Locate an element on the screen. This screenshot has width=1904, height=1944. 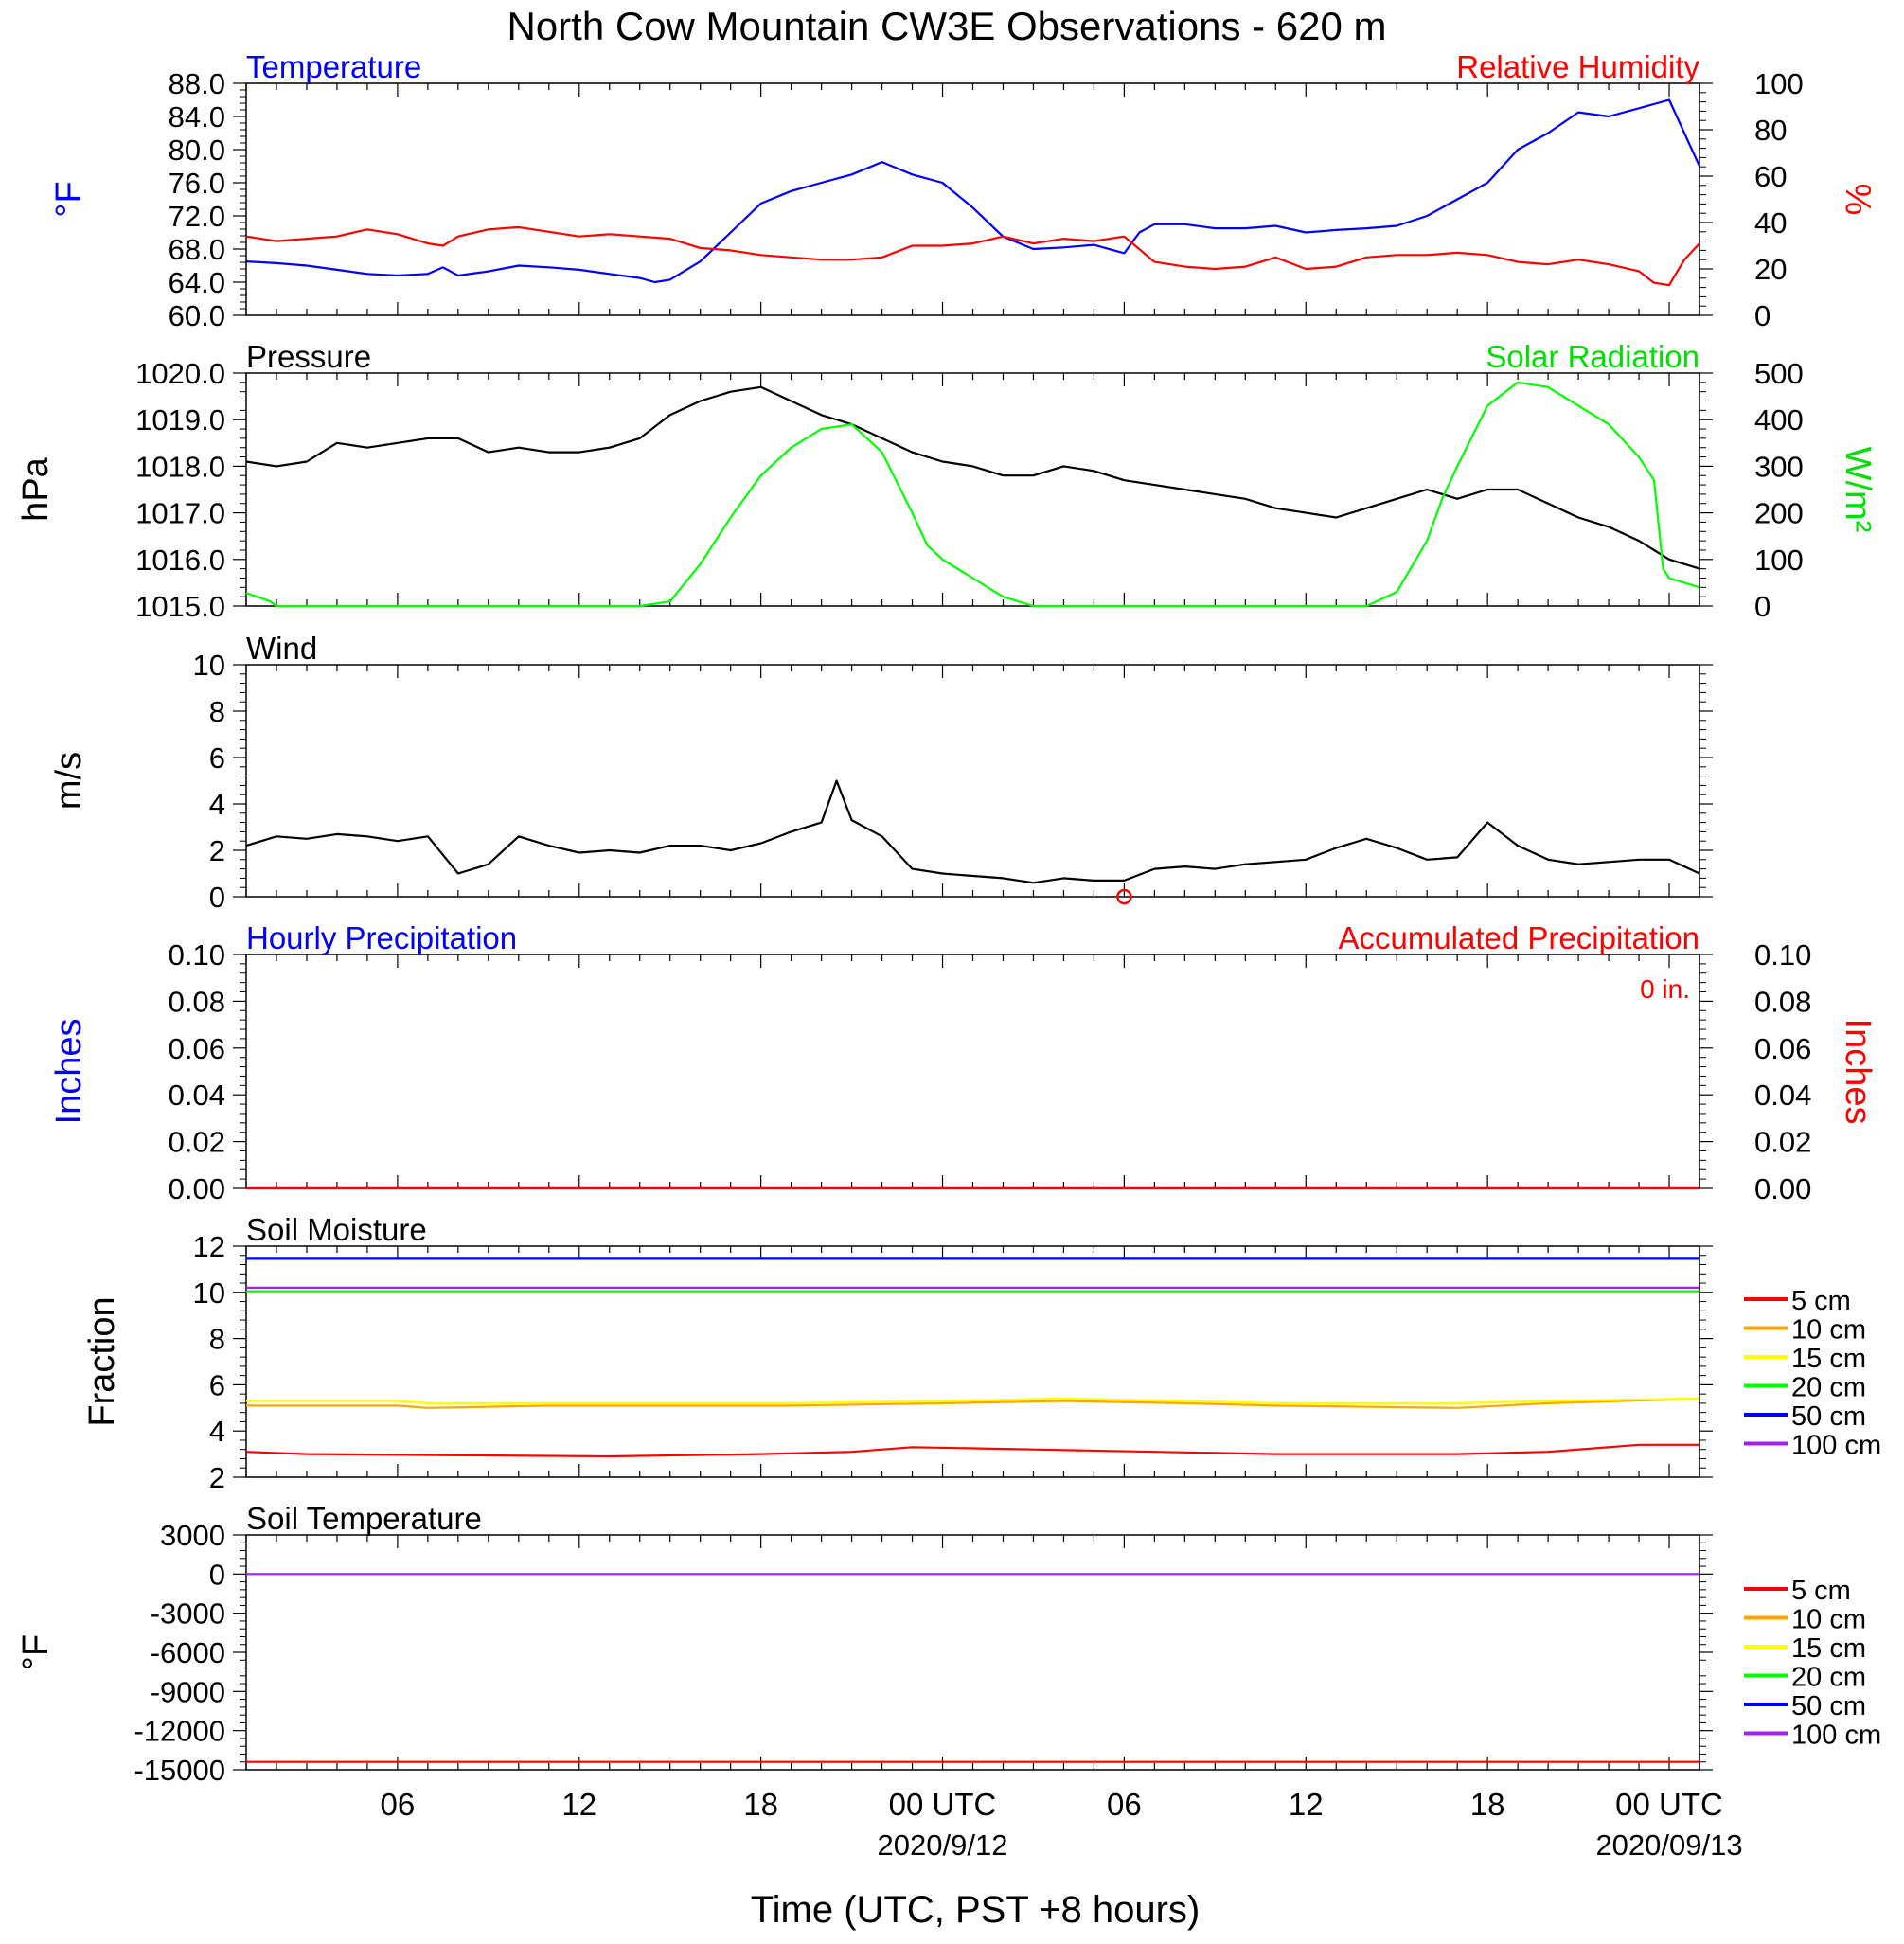
y-tick-label: 80.0 is located at coordinates (197, 150).